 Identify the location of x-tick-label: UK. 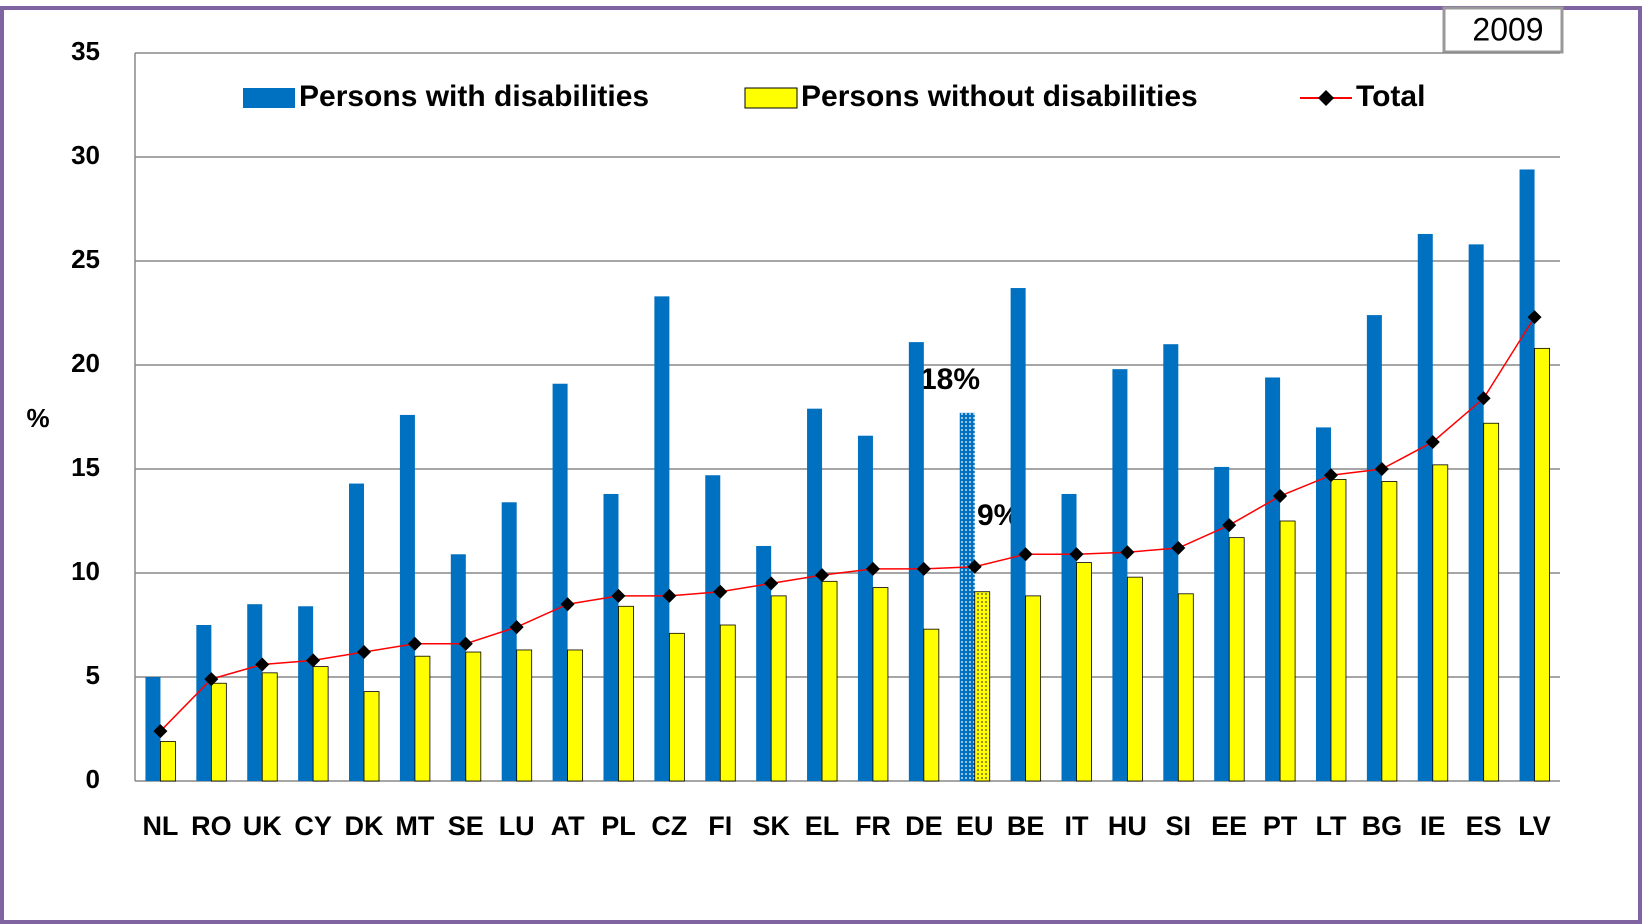
(262, 826).